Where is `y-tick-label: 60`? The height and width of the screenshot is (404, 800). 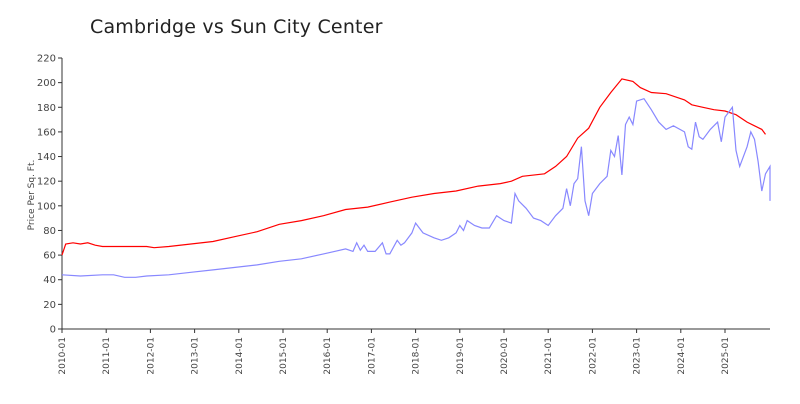 y-tick-label: 60 is located at coordinates (49, 256).